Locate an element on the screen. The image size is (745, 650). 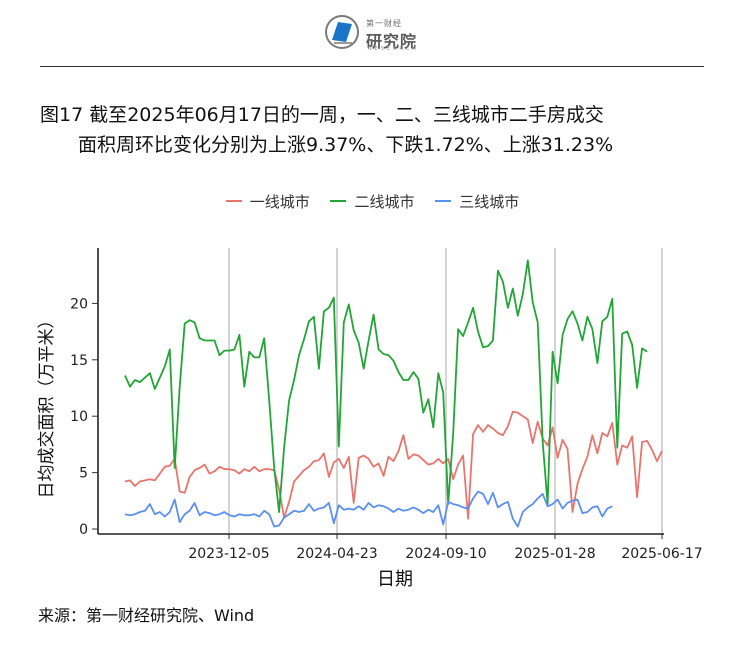
x-tick-label: 2024-09-10 is located at coordinates (445, 554).